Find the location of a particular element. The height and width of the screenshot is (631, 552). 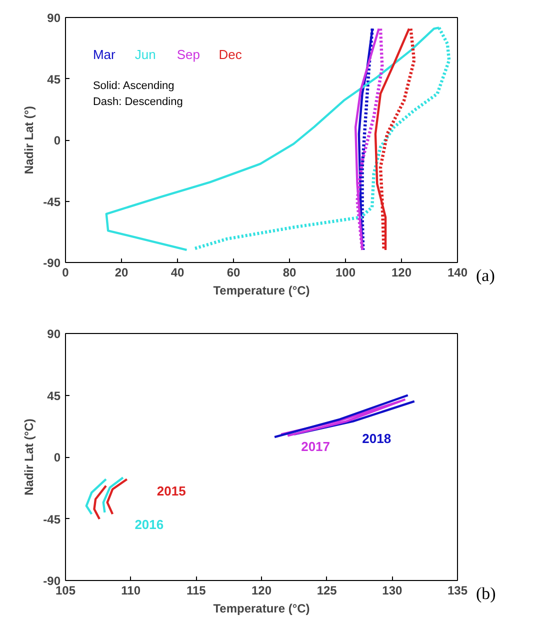

y-axis-title: Nadir Lat (°) is located at coordinates (29, 140).